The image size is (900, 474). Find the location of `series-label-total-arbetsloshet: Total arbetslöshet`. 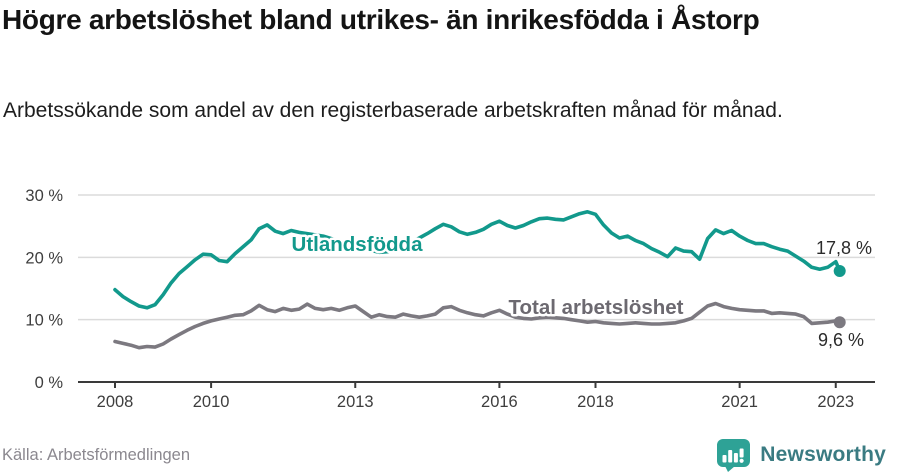

series-label-total-arbetsloshet: Total arbetslöshet is located at coordinates (595, 307).